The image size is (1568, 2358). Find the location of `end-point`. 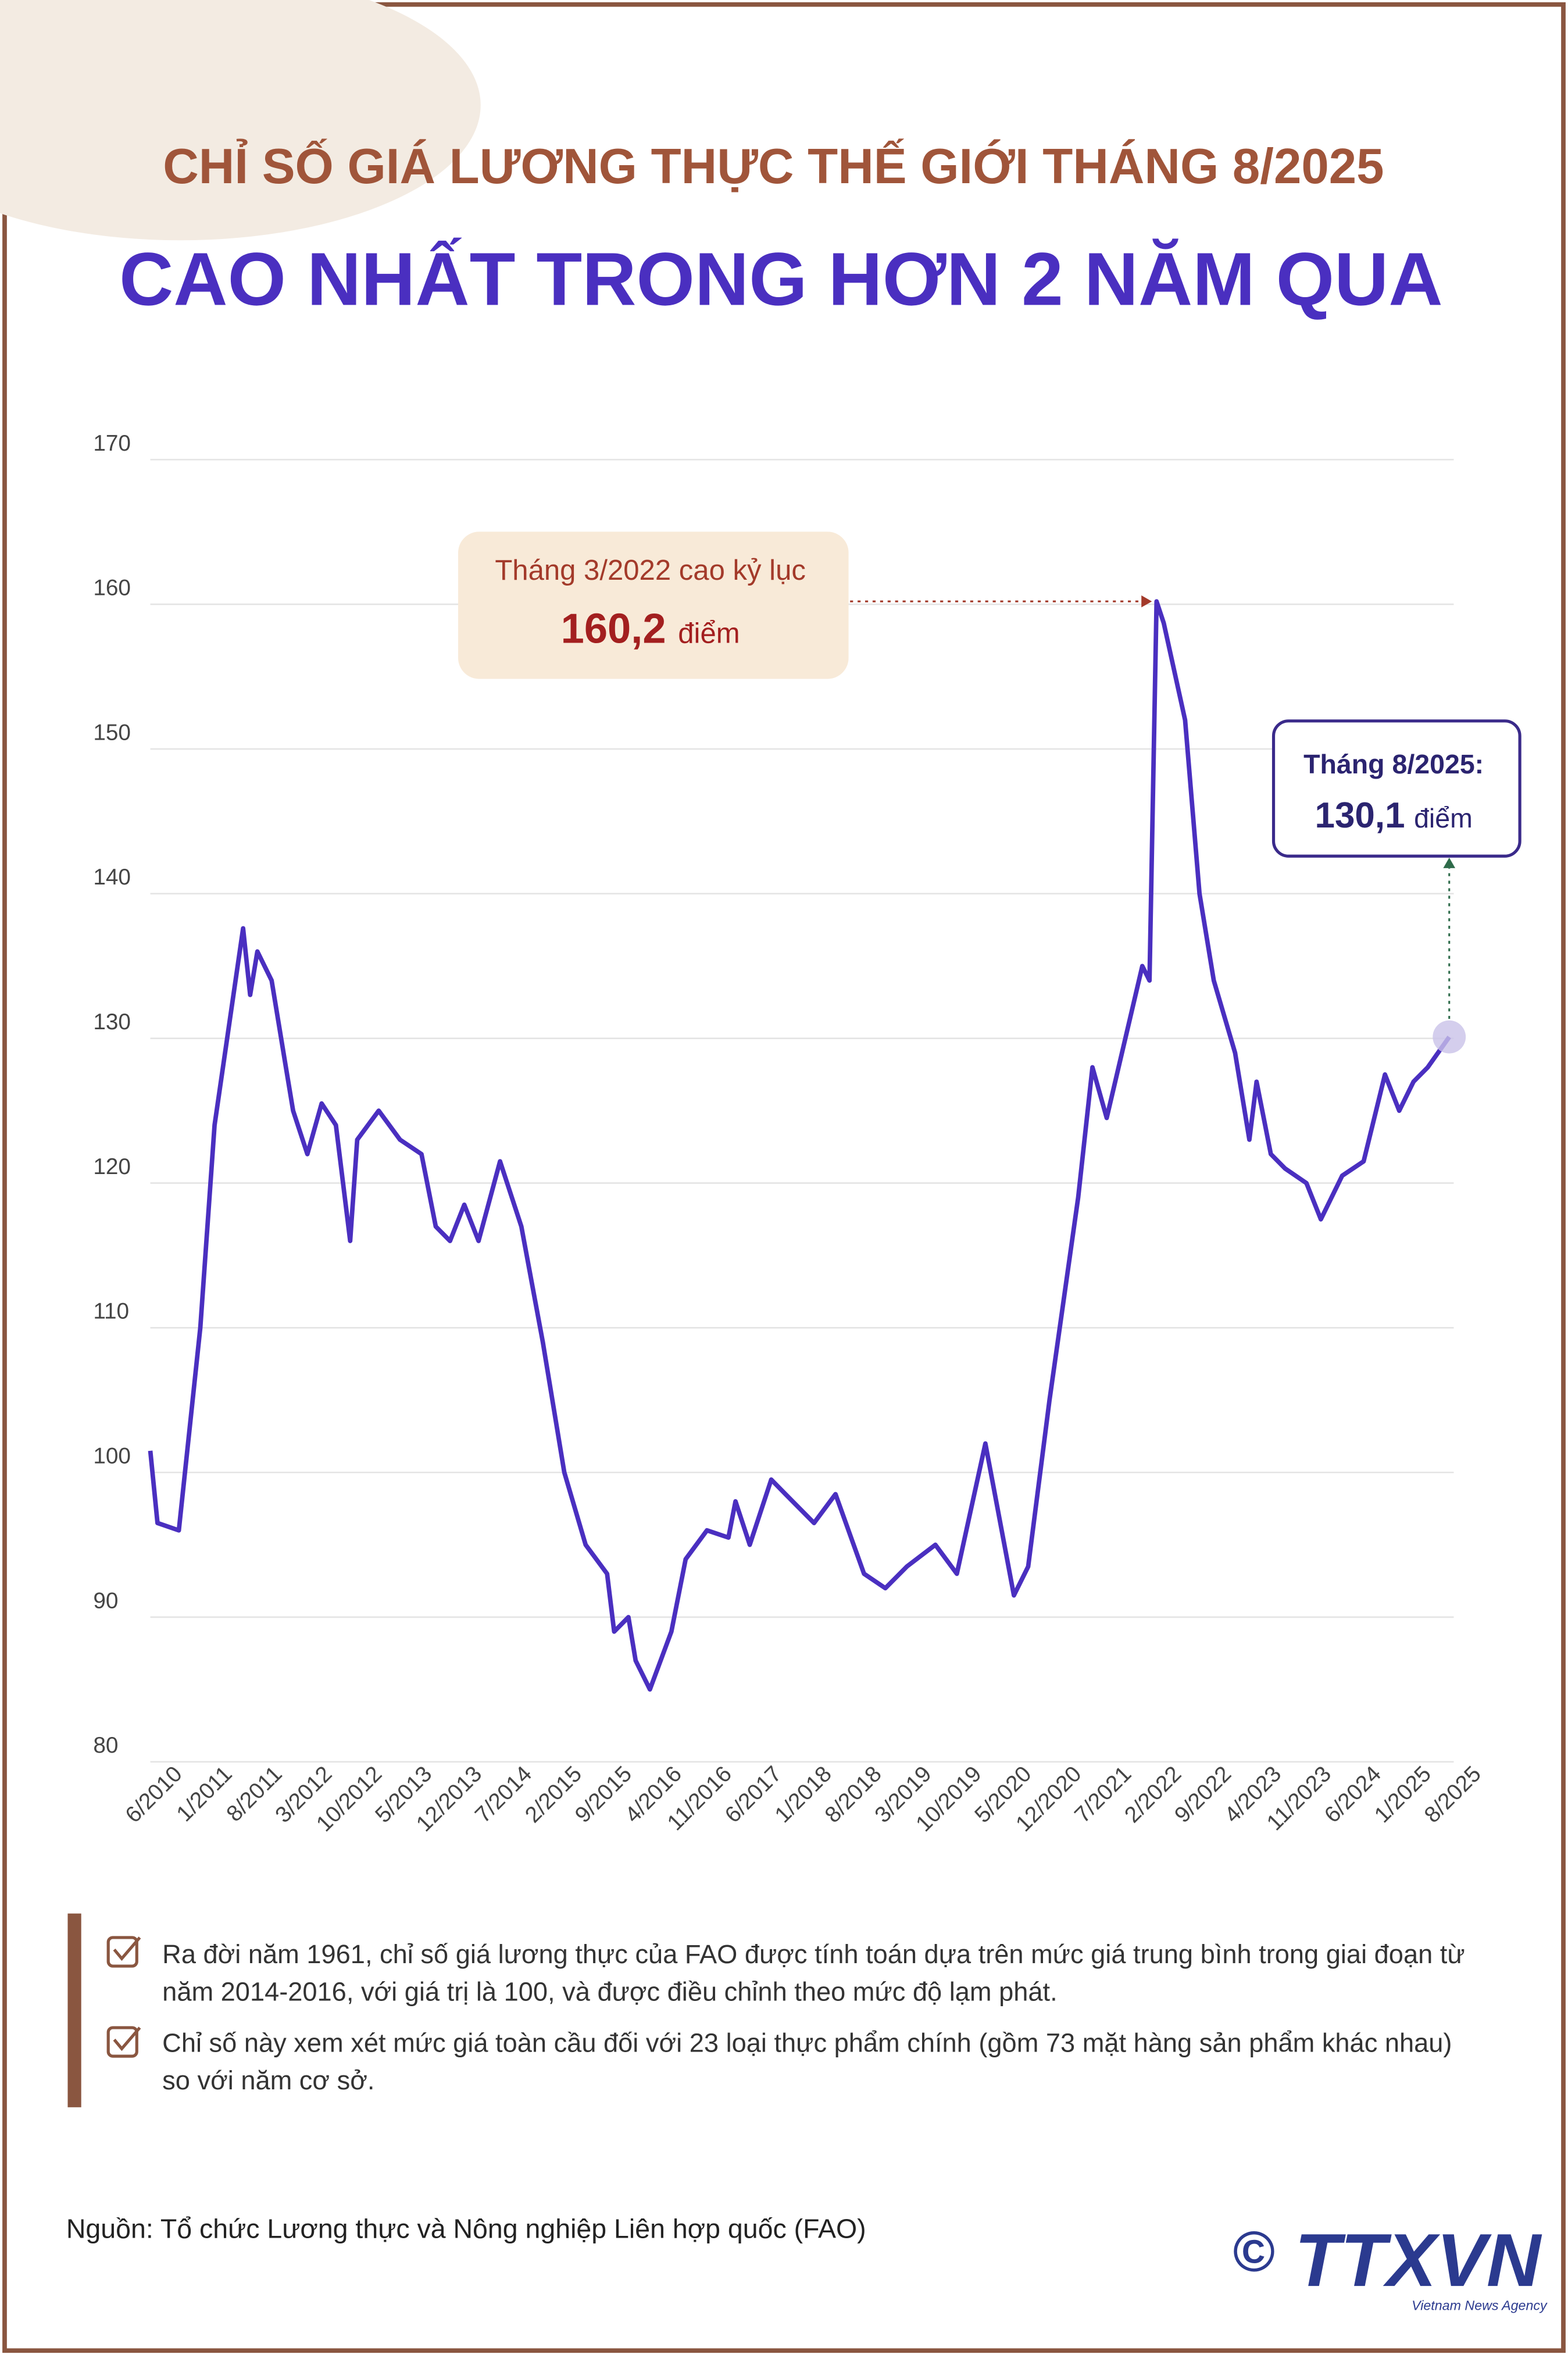

end-point is located at coordinates (1450, 1037).